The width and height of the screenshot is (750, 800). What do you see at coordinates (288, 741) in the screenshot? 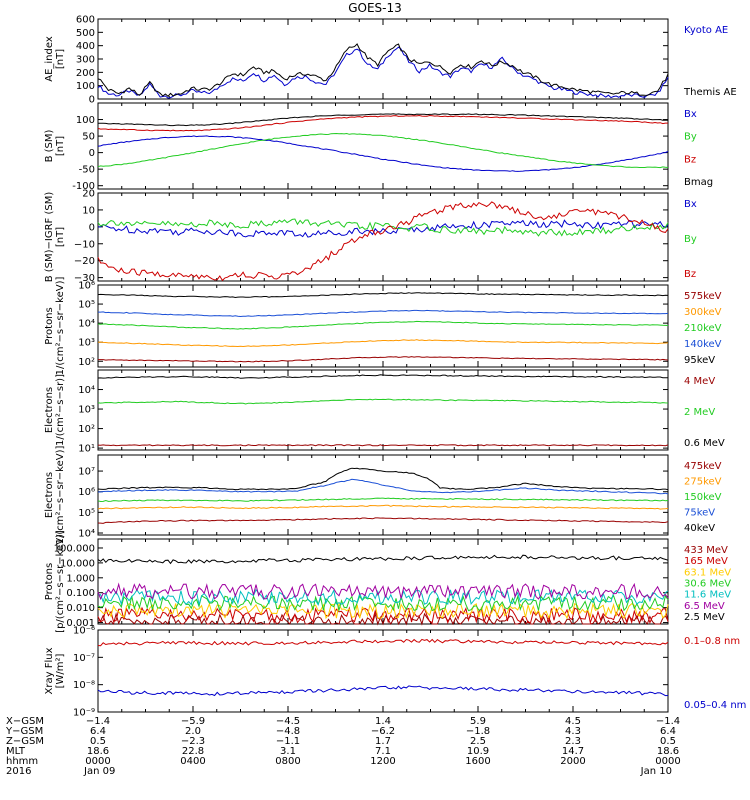
I see `x-tick-label: −1.1` at bounding box center [288, 741].